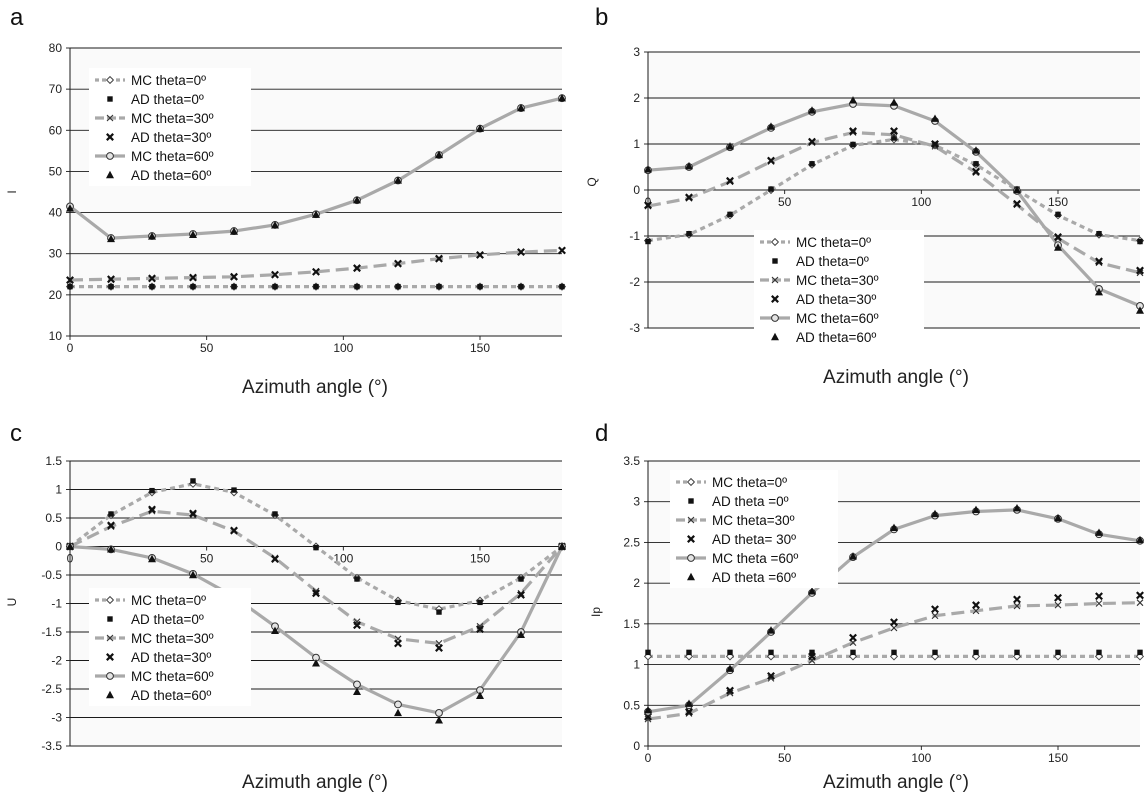  I want to click on legend-entry: MC theta=60º, so click(172, 676).